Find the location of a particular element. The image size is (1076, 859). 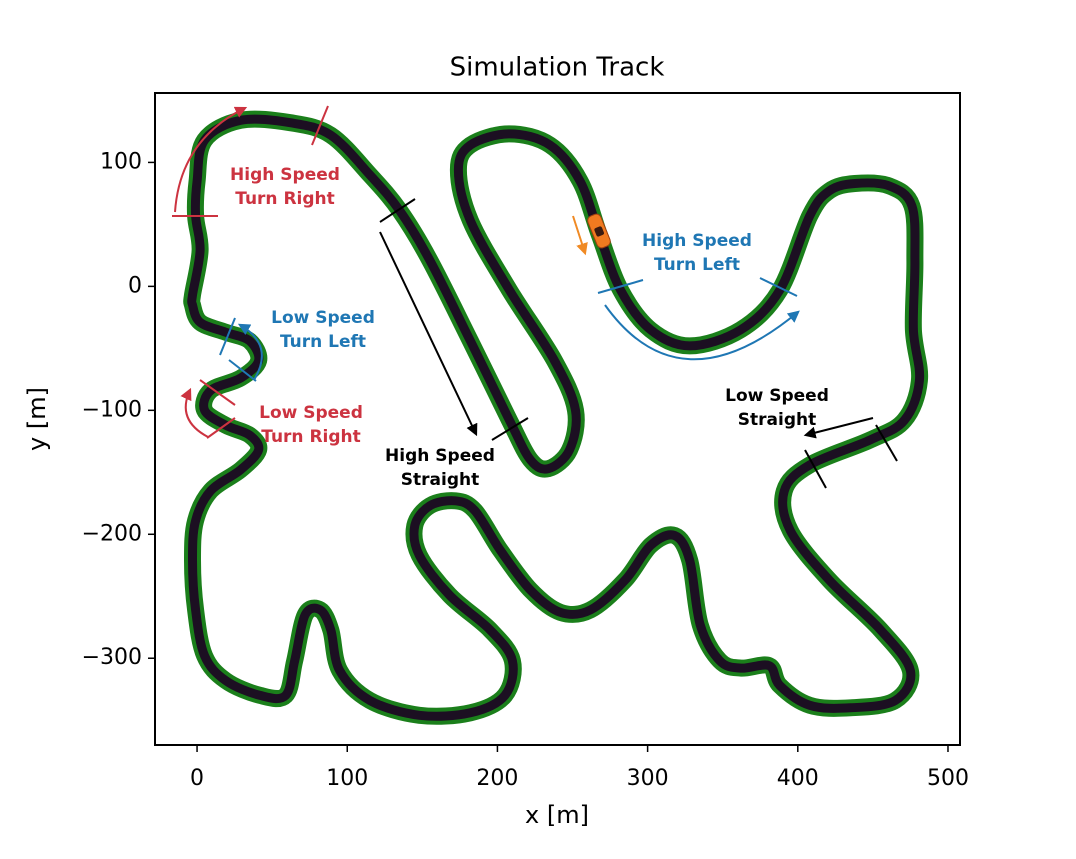

y-tick-label: 0 is located at coordinates (135, 285).